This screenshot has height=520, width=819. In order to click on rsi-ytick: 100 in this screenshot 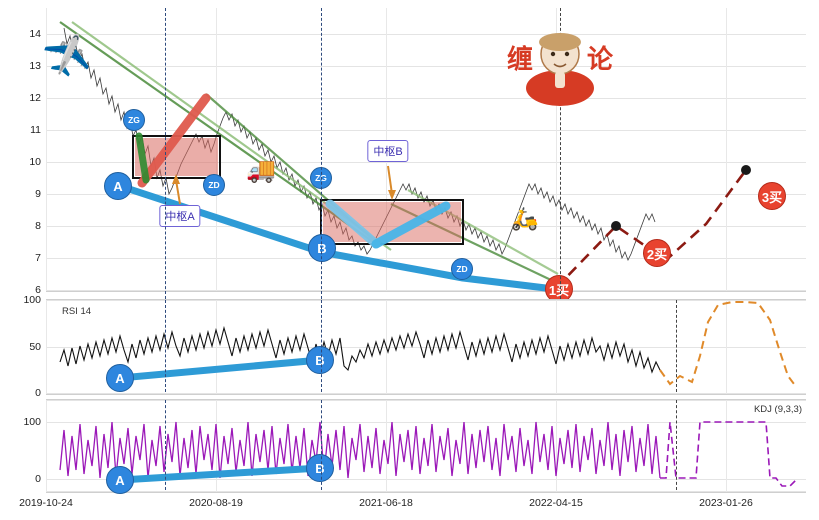, I will do `click(32, 300)`.